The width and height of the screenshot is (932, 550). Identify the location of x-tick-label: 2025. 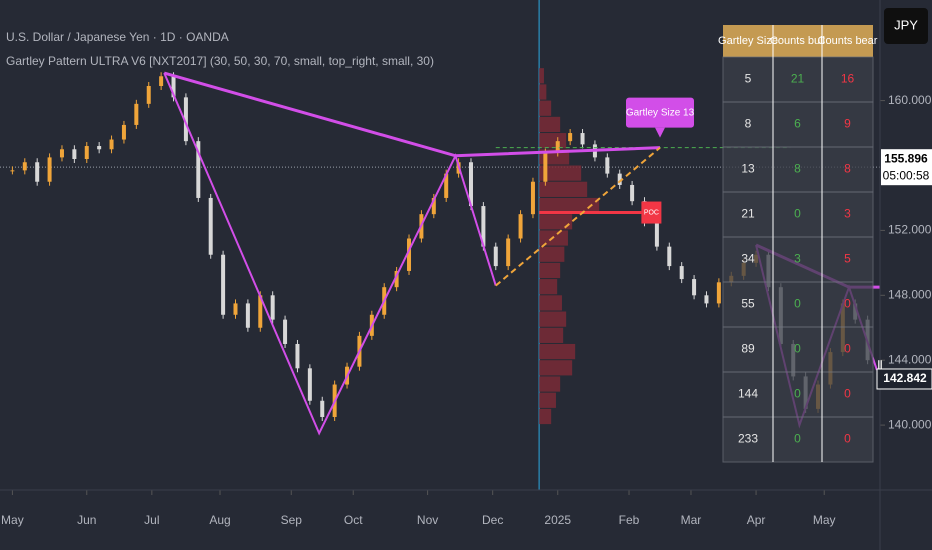
(557, 520).